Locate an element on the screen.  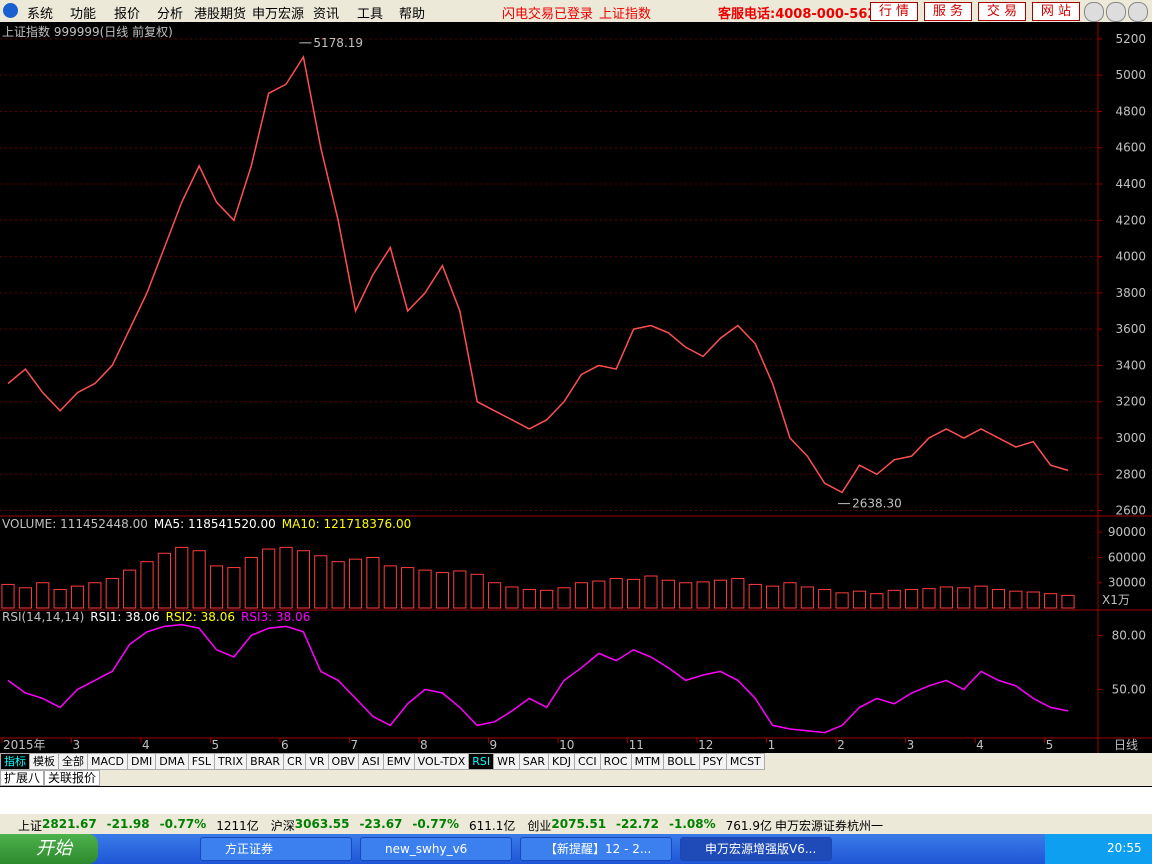
task-button: new_swhy_v6 is located at coordinates (436, 849).